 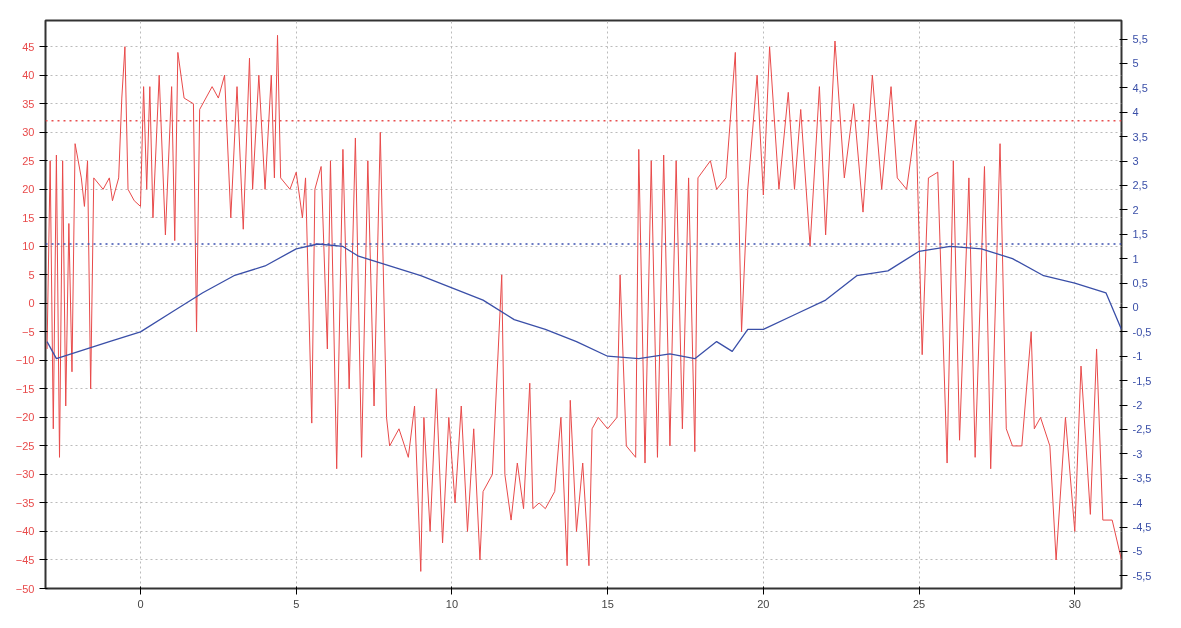 I want to click on y2-tick-label: -2, so click(x=1137, y=405).